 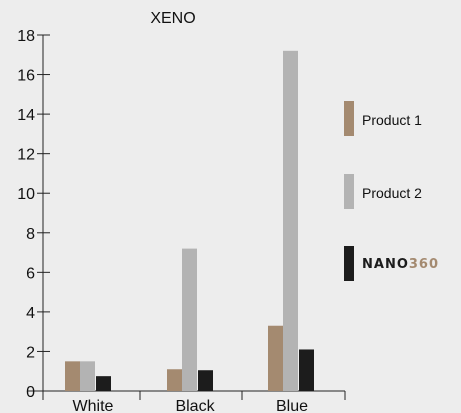 I want to click on chart-title: XENO, so click(x=172, y=18).